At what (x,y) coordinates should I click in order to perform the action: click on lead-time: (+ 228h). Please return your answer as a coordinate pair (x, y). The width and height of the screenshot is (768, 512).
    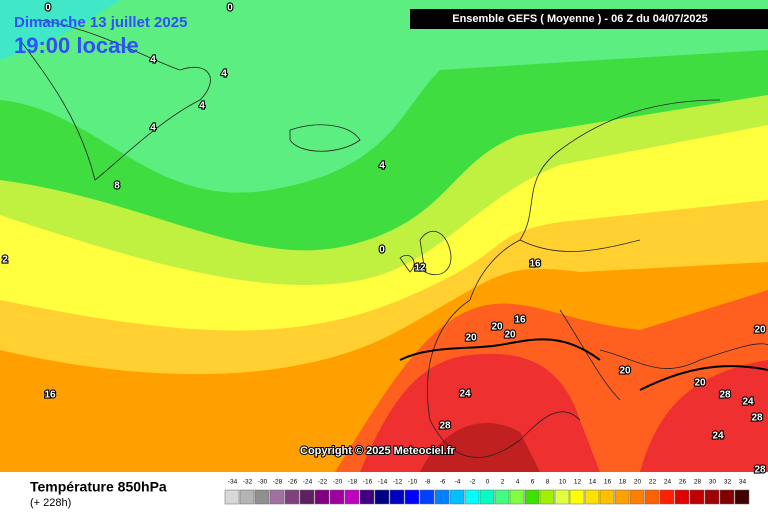
    Looking at the image, I should click on (50, 503).